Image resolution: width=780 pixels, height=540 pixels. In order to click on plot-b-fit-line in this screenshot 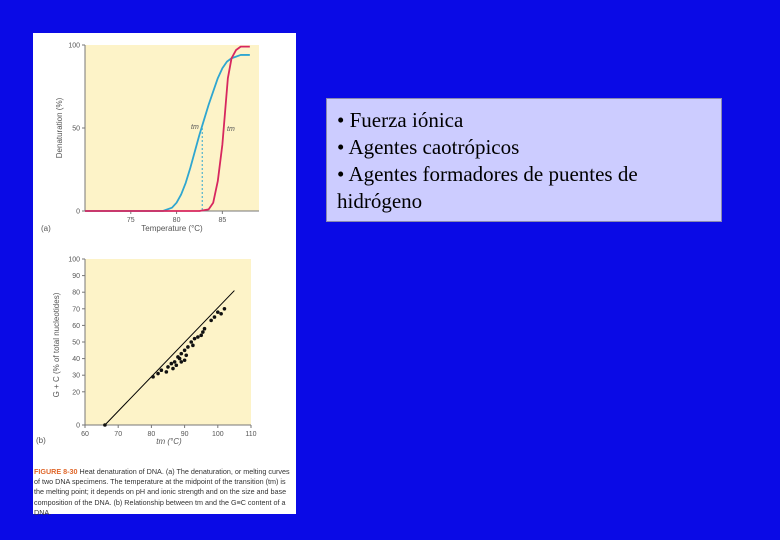, I will do `click(169, 358)`.